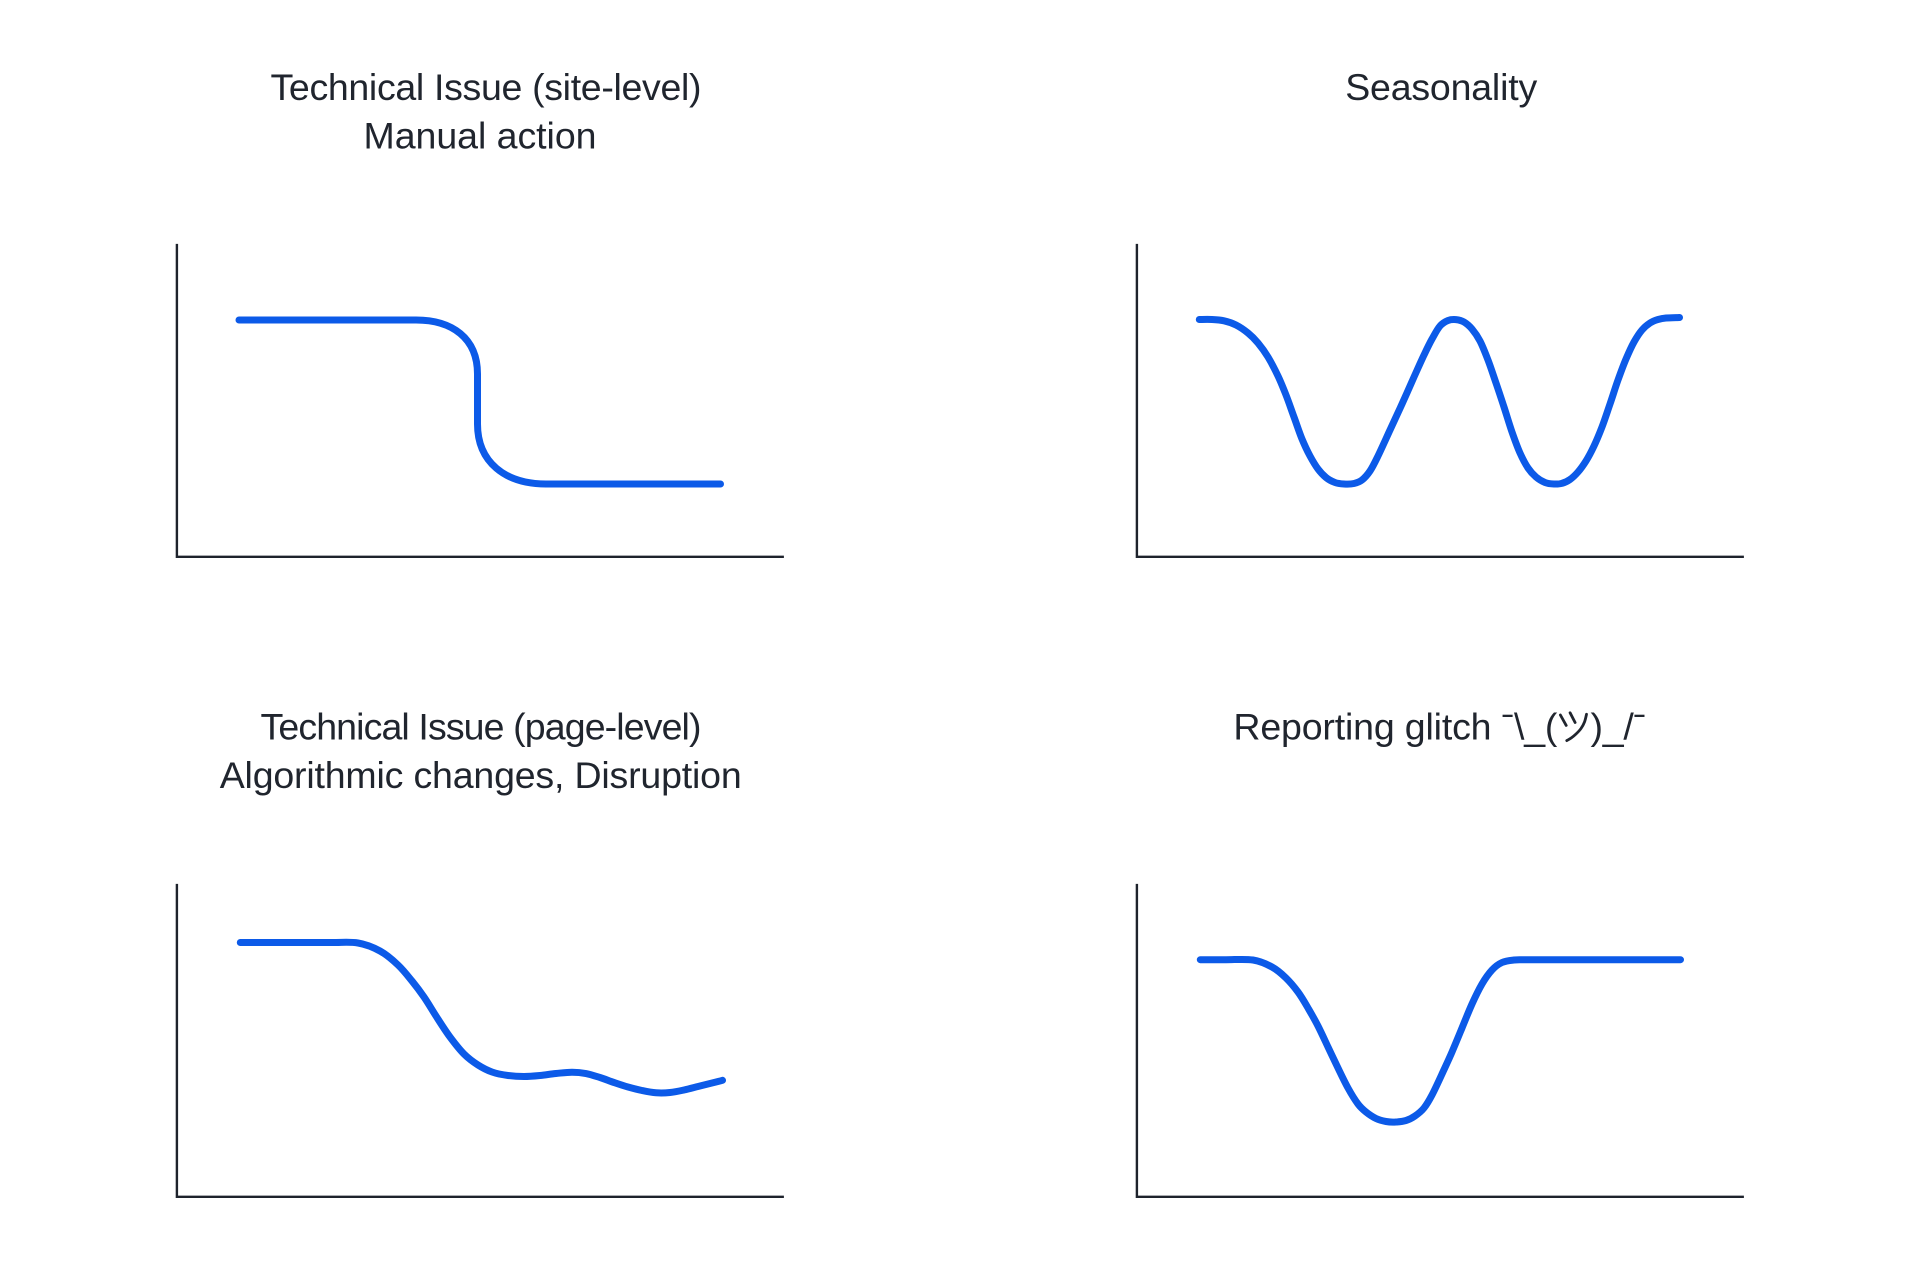 The width and height of the screenshot is (1920, 1280). I want to click on svg-text: Manual action, so click(480, 135).